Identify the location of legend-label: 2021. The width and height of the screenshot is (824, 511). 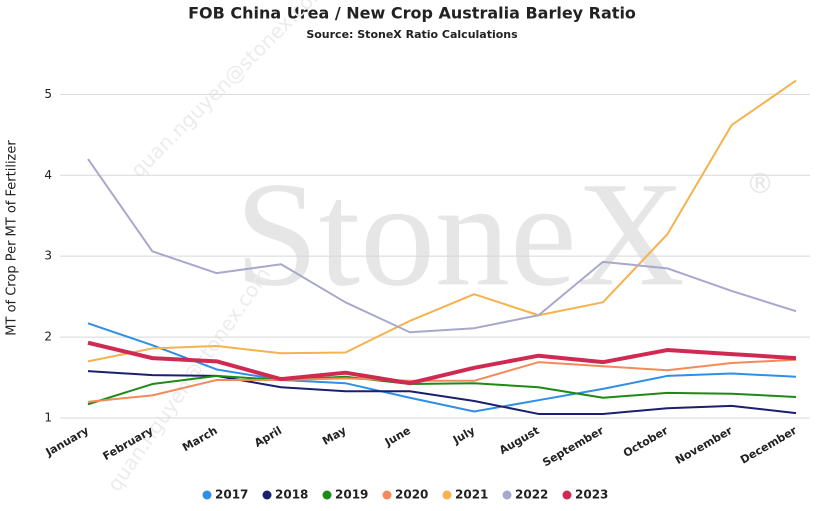
(471, 495).